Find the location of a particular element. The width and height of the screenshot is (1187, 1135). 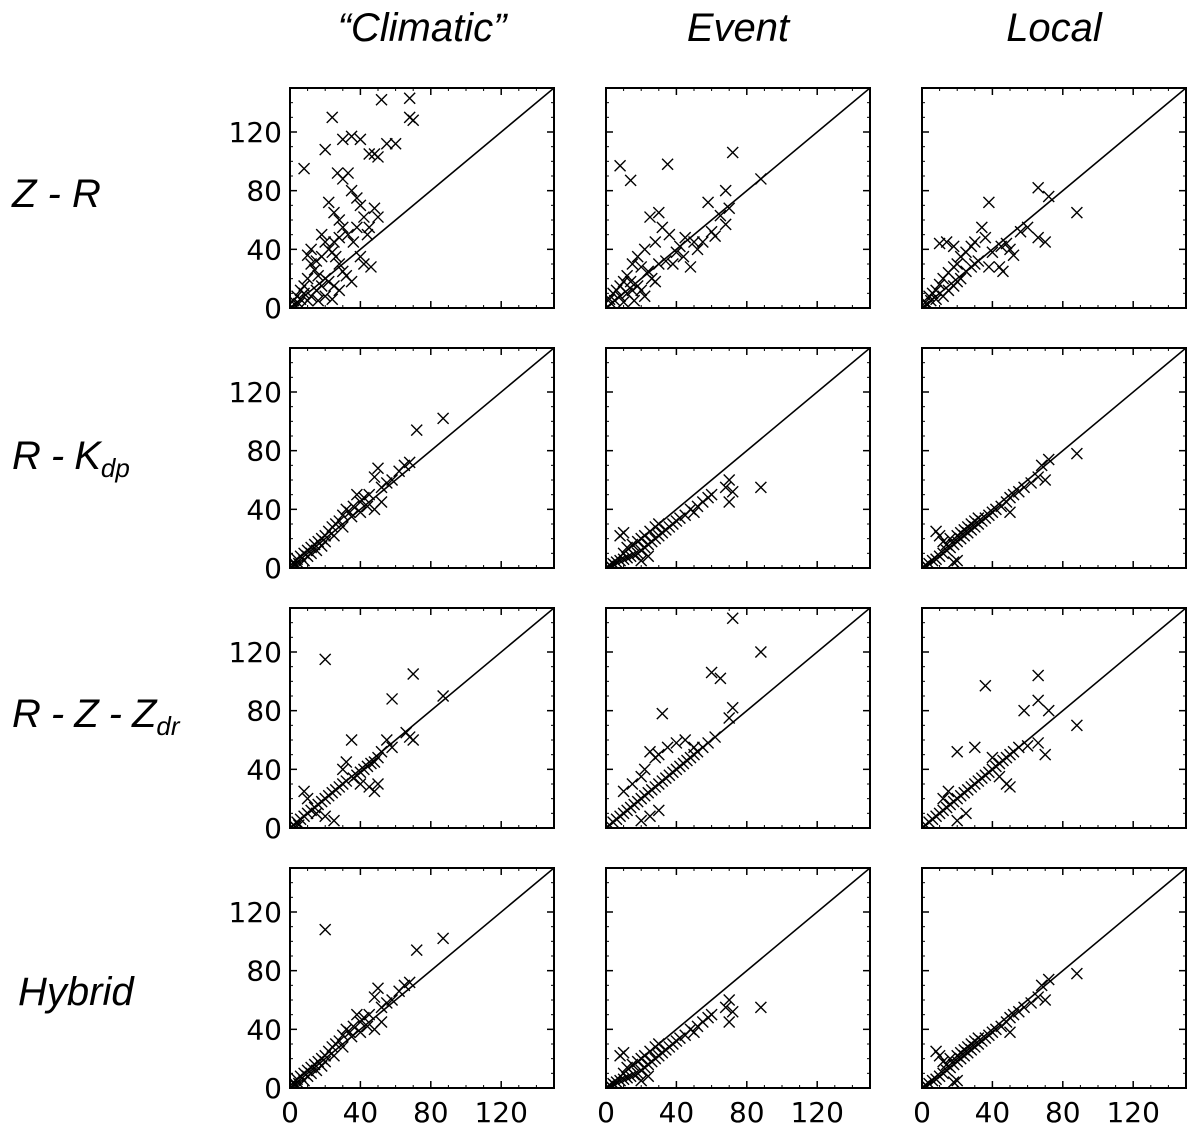

row-label-r-z-zdr: R - Z - Zdr is located at coordinates (96, 716).